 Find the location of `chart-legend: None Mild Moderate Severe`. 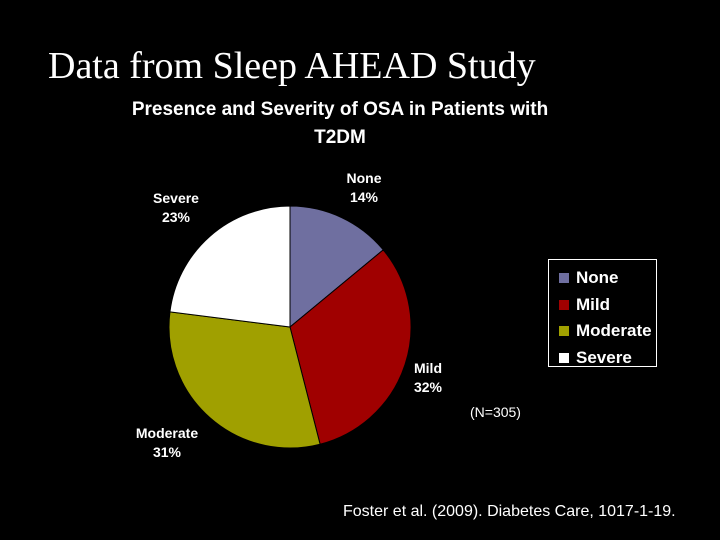

chart-legend: None Mild Moderate Severe is located at coordinates (602, 313).